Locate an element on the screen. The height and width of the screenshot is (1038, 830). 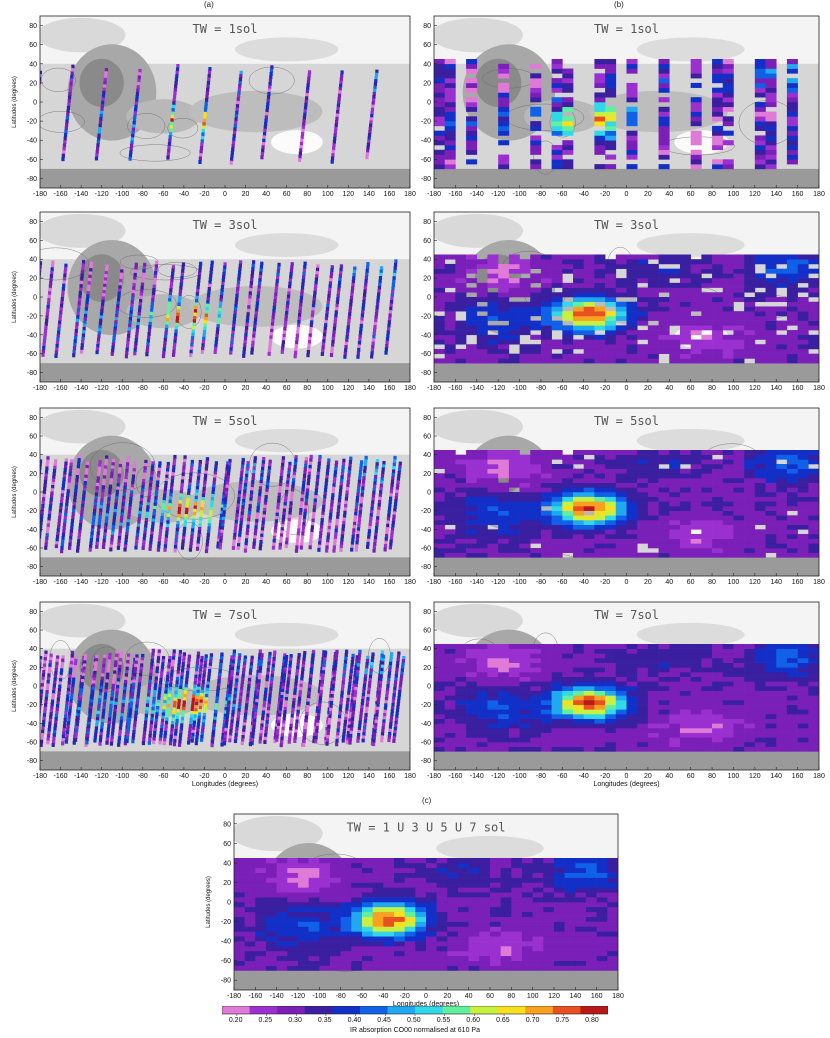
x-tick-label: -140 is located at coordinates (81, 388).